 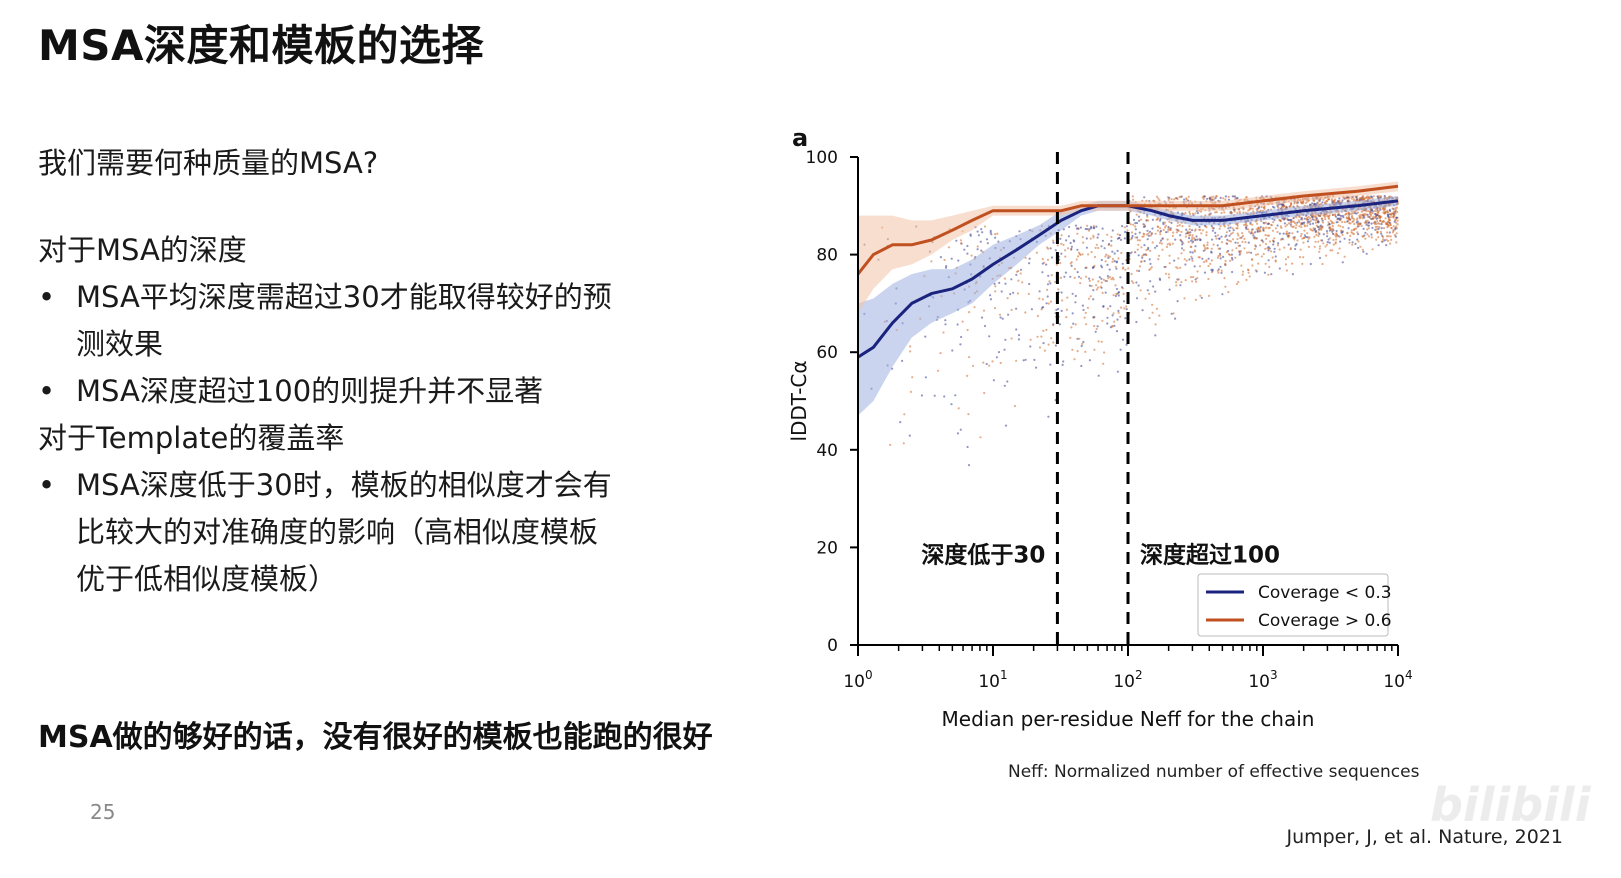 What do you see at coordinates (1210, 554) in the screenshot?
I see `annotation-label: 深度超过100` at bounding box center [1210, 554].